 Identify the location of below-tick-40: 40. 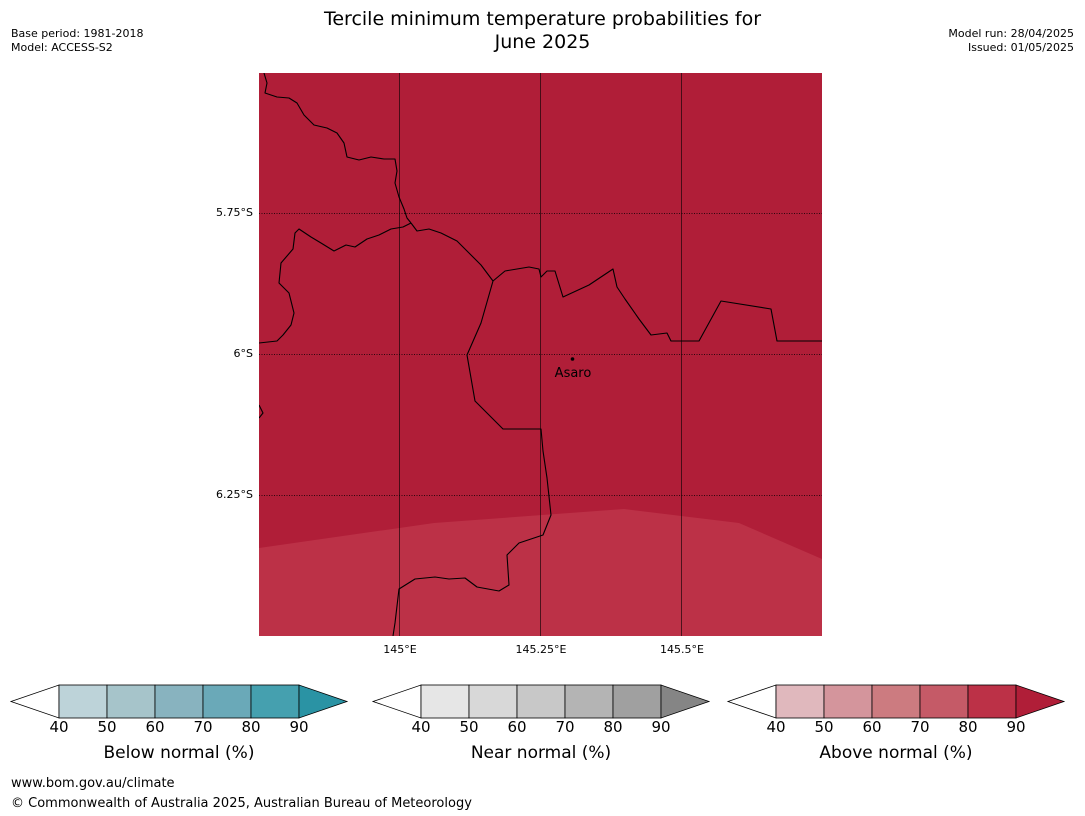
(59, 727).